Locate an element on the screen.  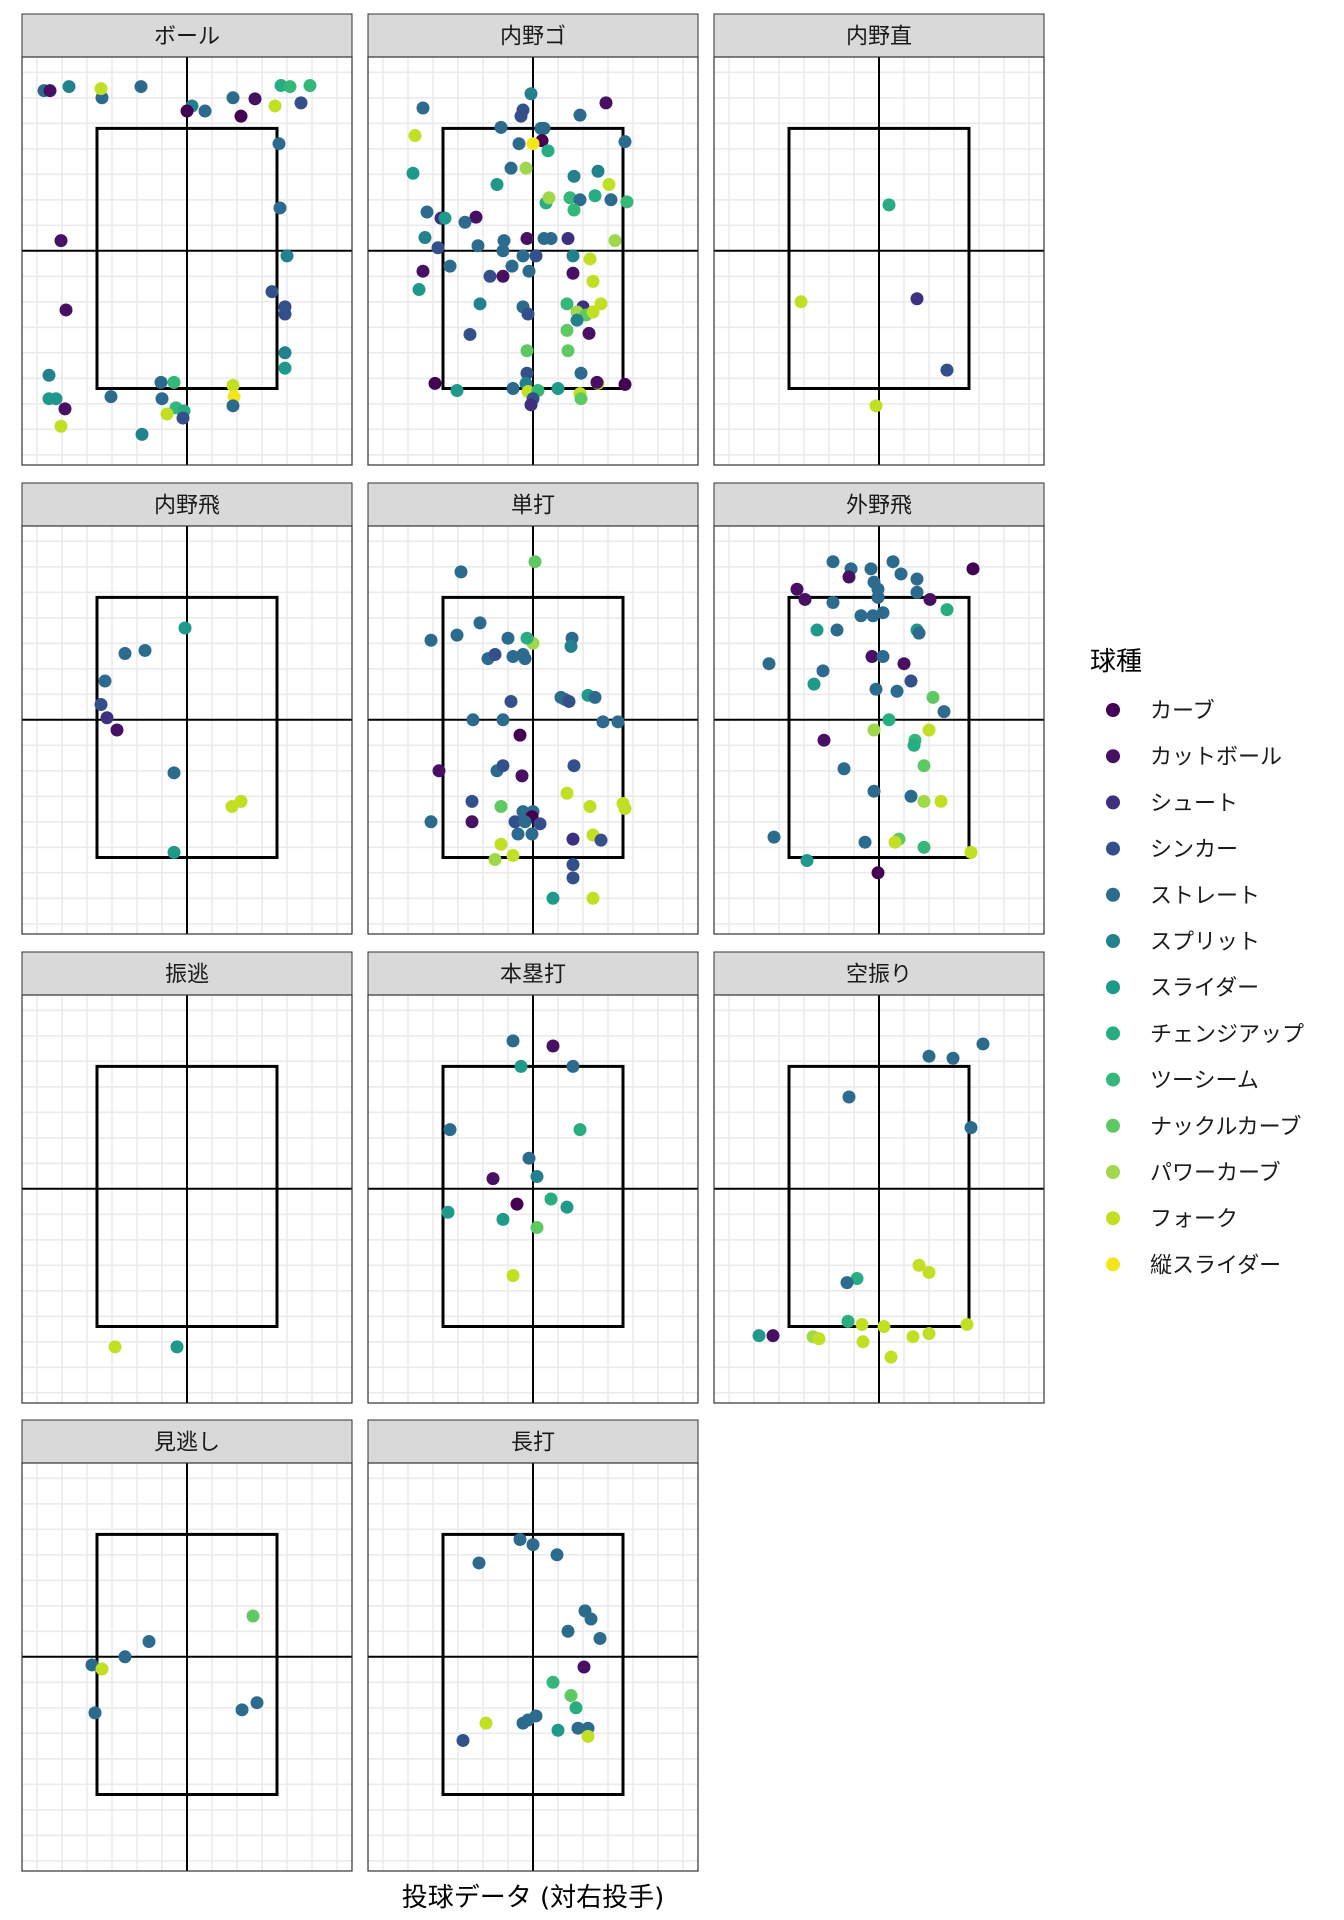
facet-title: 見逃し is located at coordinates (187, 1443).